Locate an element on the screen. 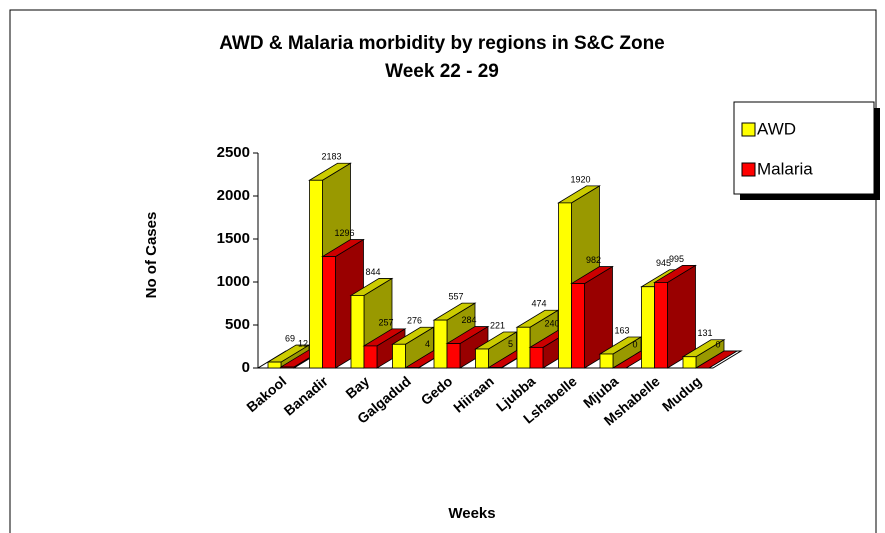 Image resolution: width=885 pixels, height=533 pixels. value-label: 557 is located at coordinates (455, 296).